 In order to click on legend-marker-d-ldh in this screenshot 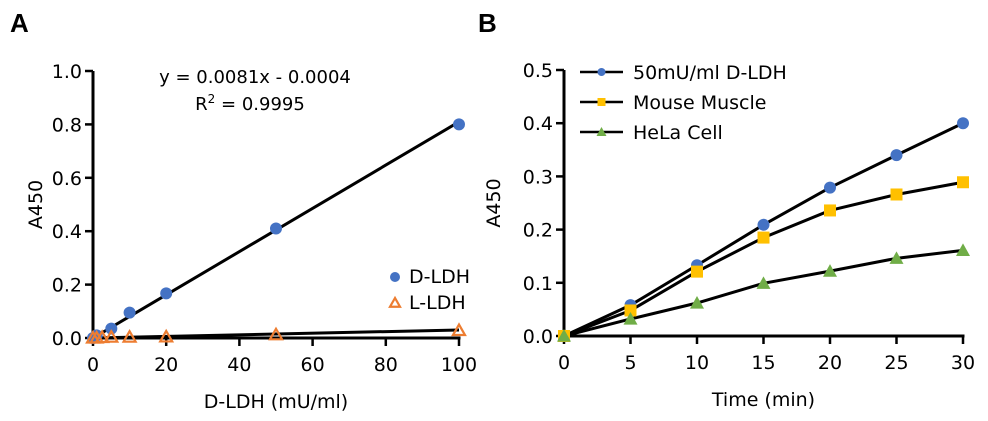, I will do `click(395, 277)`.